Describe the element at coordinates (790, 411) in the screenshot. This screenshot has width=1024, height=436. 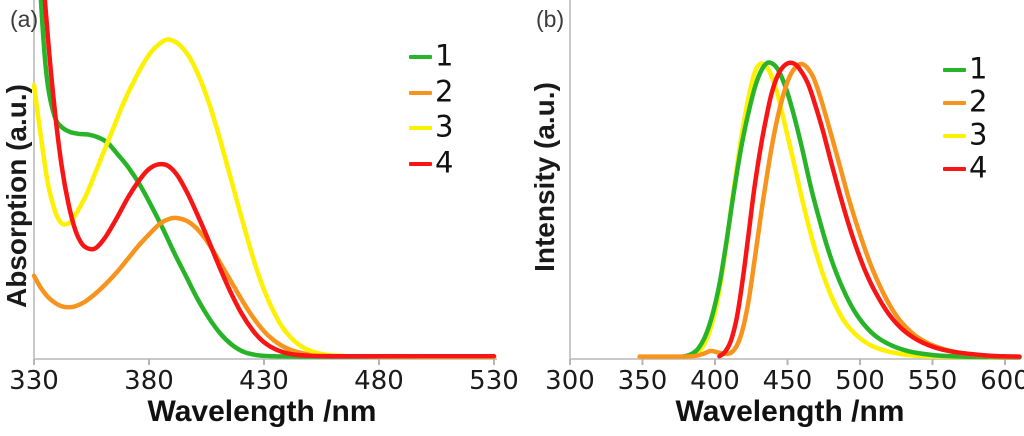
I see `panel-b-x-axis-title: Wavelength /nm` at that location.